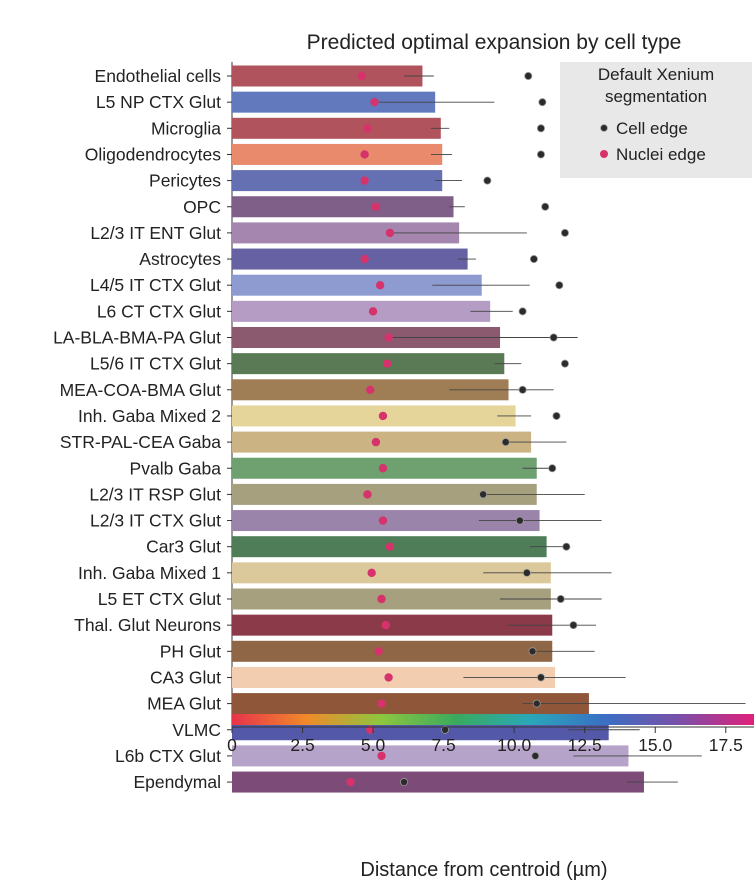  I want to click on y-tick-label-13: Inh. Gaba Mixed 2, so click(149, 416).